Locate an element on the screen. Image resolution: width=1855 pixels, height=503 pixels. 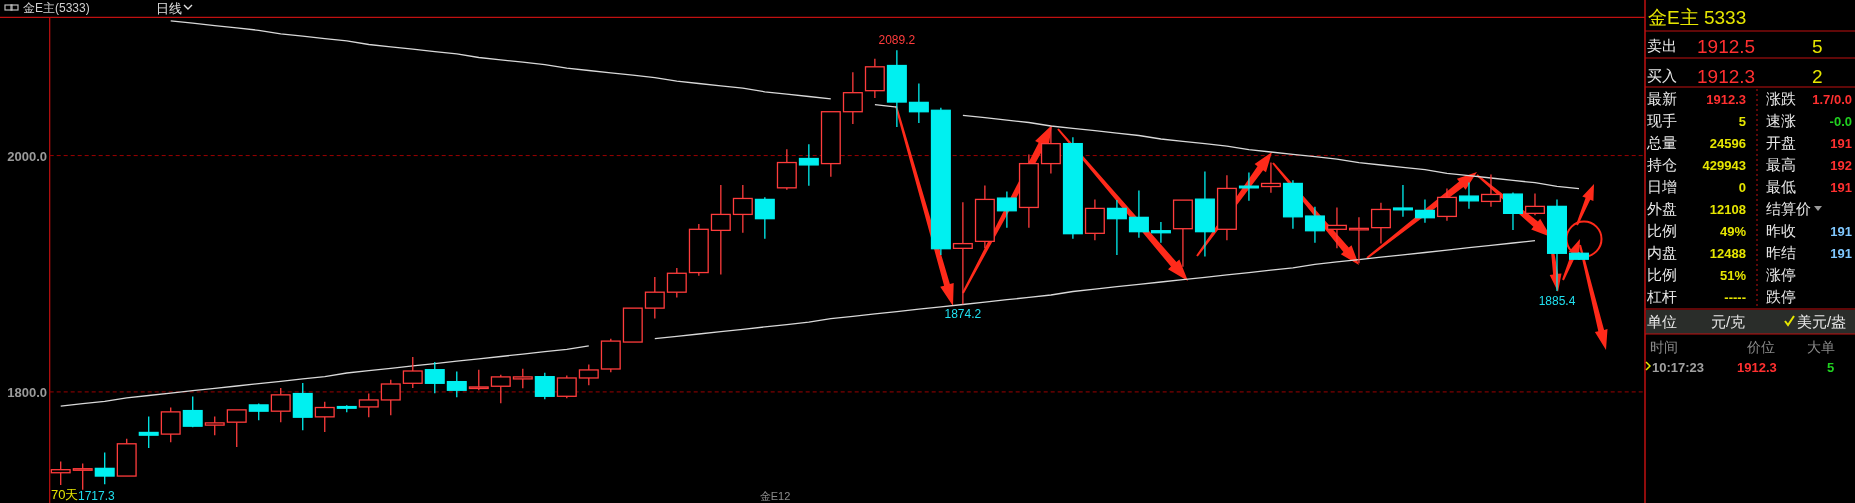
y-tick-label: 2000.0 is located at coordinates (27, 156).